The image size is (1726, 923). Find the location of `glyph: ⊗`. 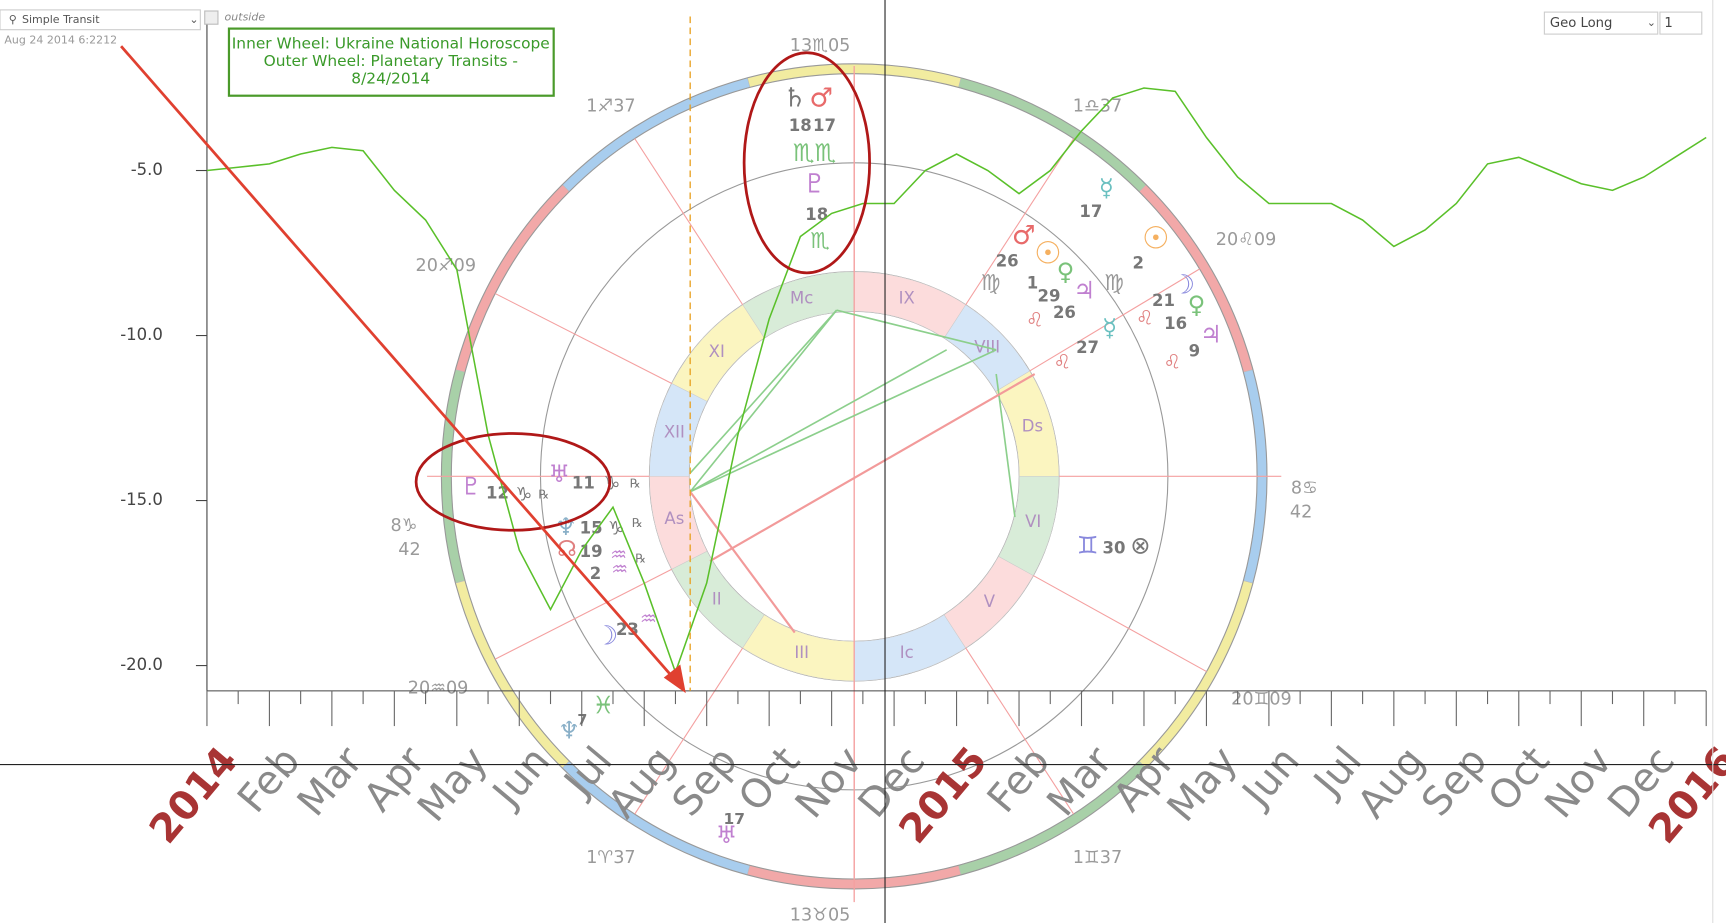

glyph: ⊗ is located at coordinates (1140, 546).